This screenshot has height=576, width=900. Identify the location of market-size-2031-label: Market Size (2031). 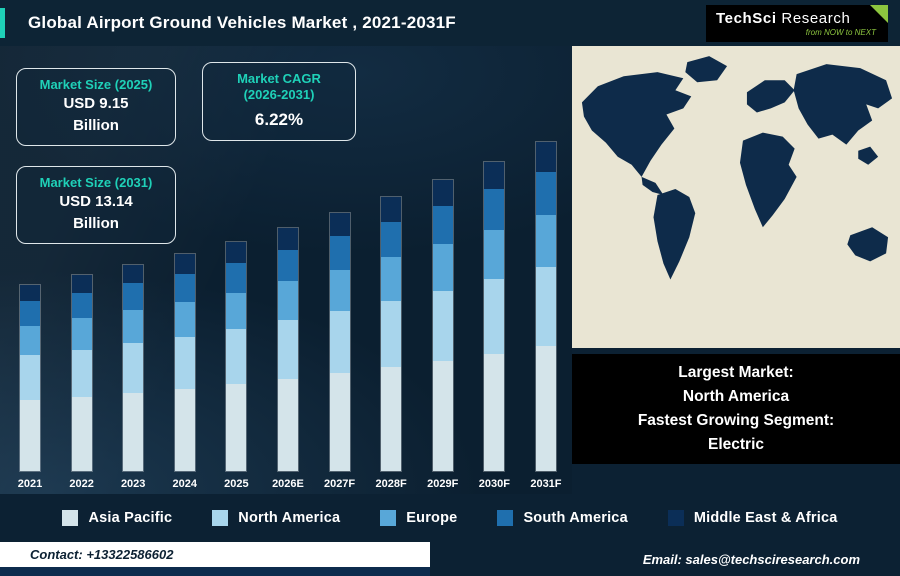
(96, 182).